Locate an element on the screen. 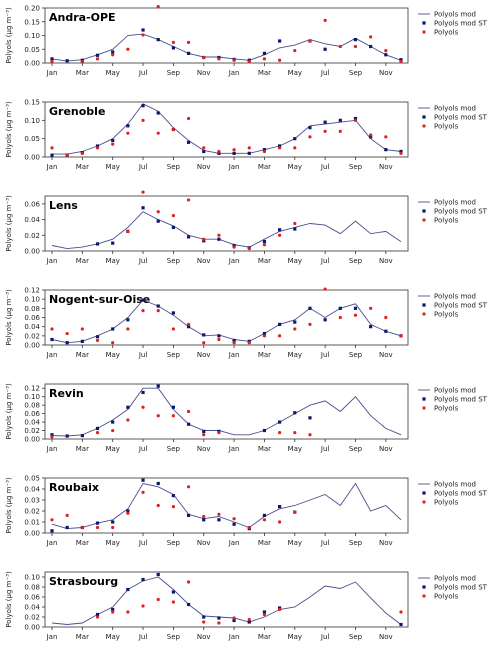 The width and height of the screenshot is (500, 656). y-tick-label: 0.08 is located at coordinates (32, 406).